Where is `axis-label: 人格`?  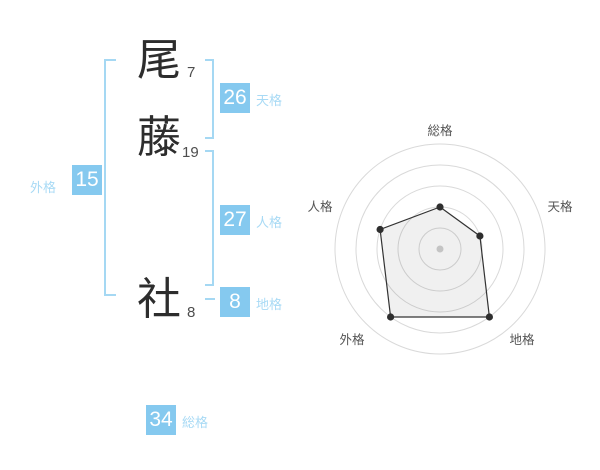 axis-label: 人格 is located at coordinates (320, 206).